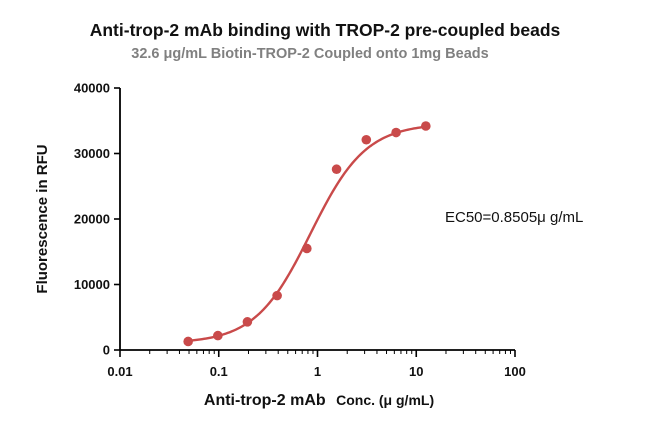 This screenshot has width=650, height=434. I want to click on x-tick-label: 0.1, so click(219, 371).